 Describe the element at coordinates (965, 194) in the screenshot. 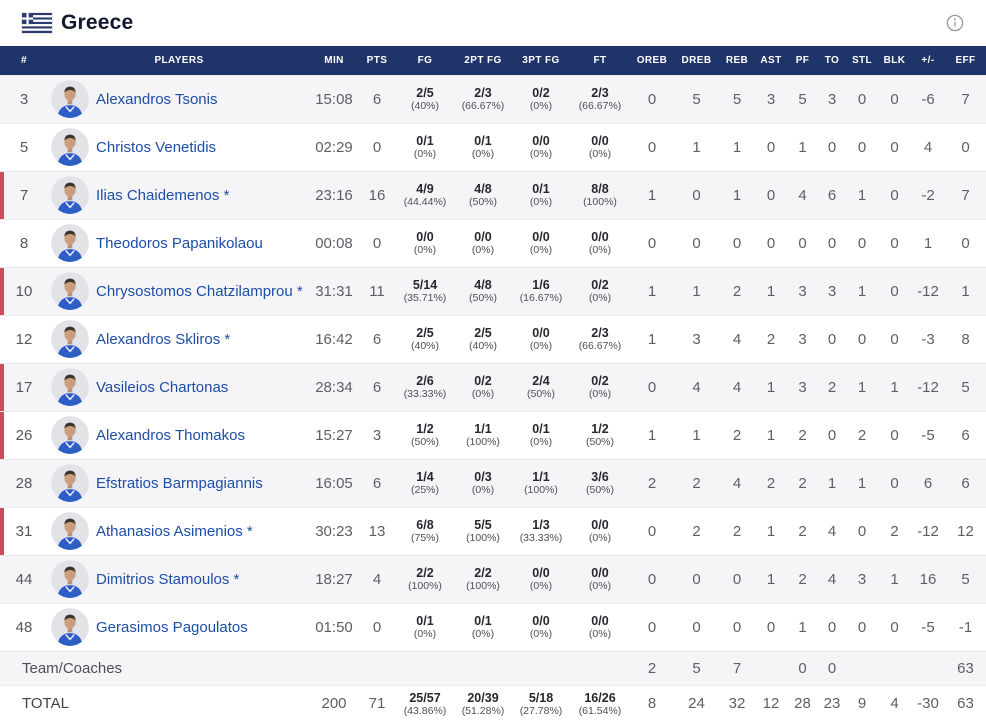

I see `stat-eff: 7` at that location.